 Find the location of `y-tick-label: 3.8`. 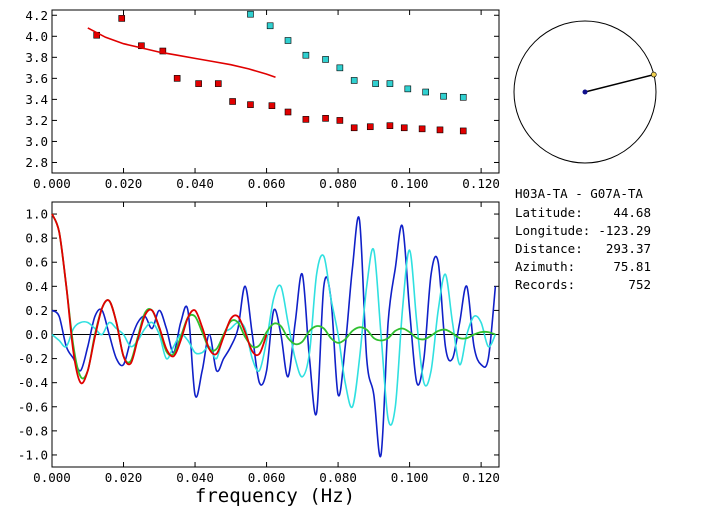

y-tick-label: 3.8 is located at coordinates (36, 57).